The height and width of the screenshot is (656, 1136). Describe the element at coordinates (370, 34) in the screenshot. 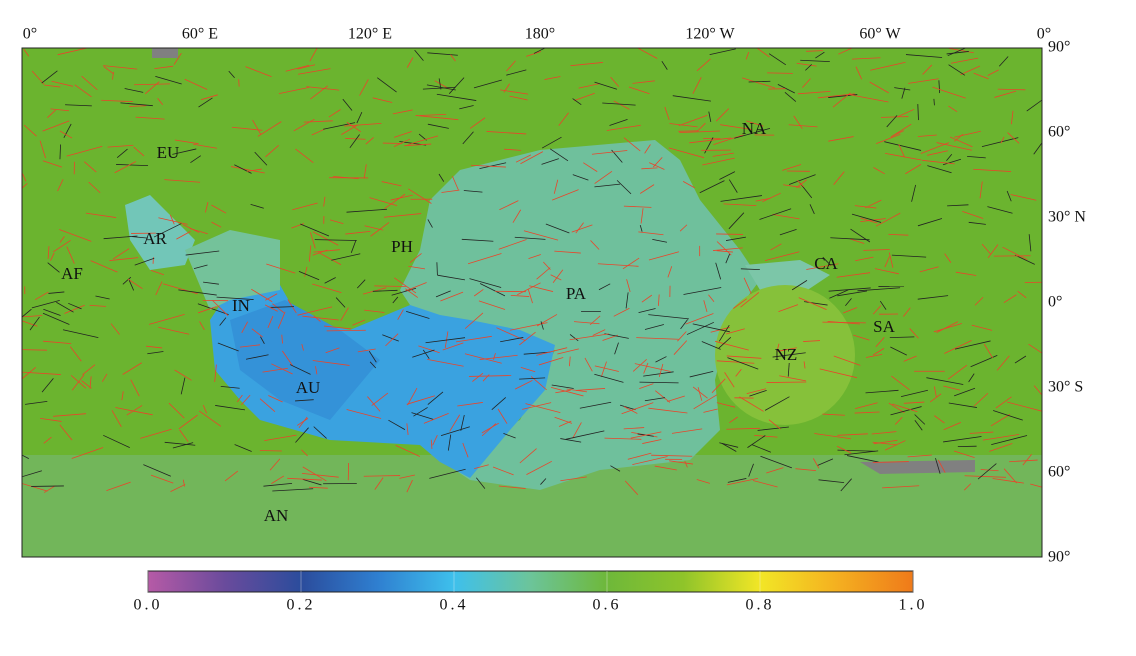

I see `longitude-label: 120° E` at that location.